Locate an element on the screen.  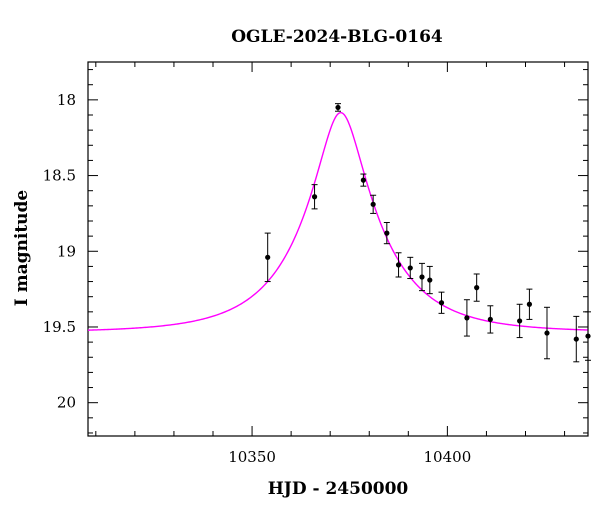
x-tick-label: 10350 is located at coordinates (252, 457).